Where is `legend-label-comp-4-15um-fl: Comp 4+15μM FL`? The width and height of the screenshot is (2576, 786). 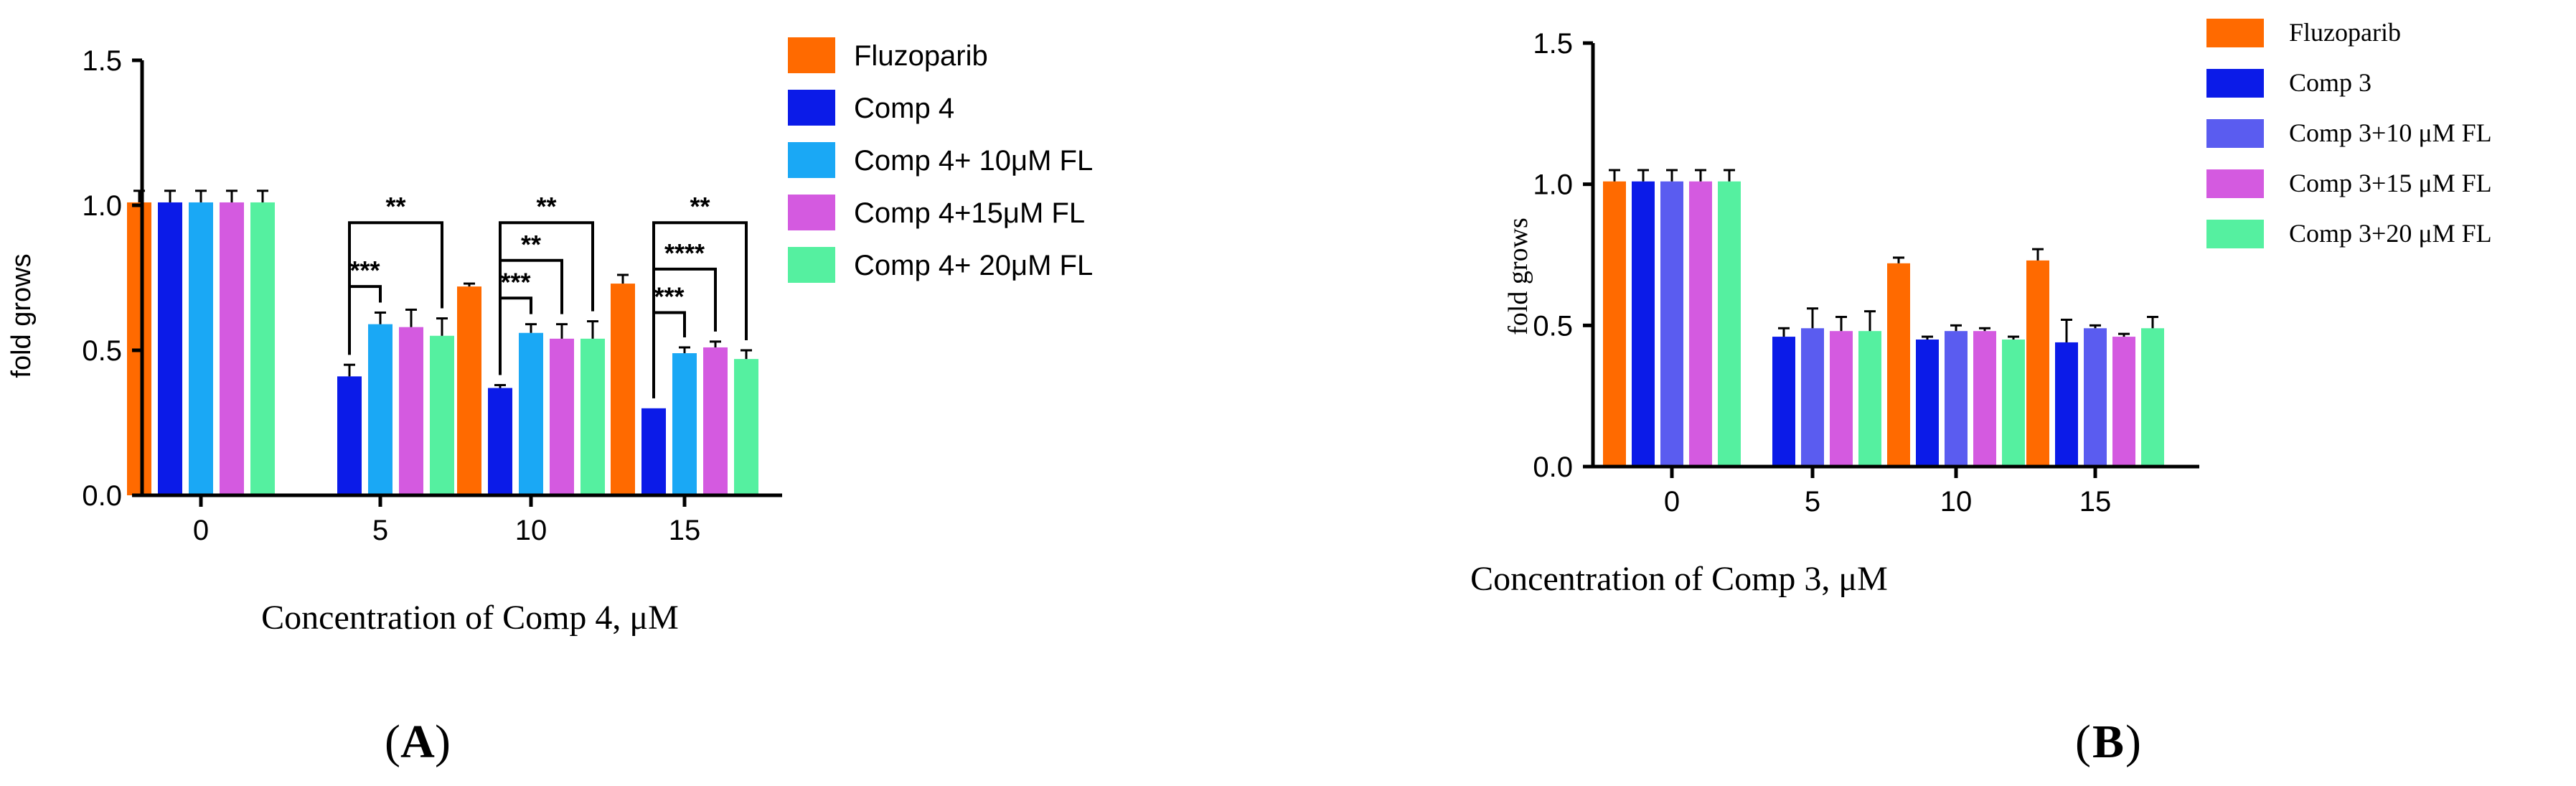 legend-label-comp-4-15um-fl: Comp 4+15μM FL is located at coordinates (969, 213).